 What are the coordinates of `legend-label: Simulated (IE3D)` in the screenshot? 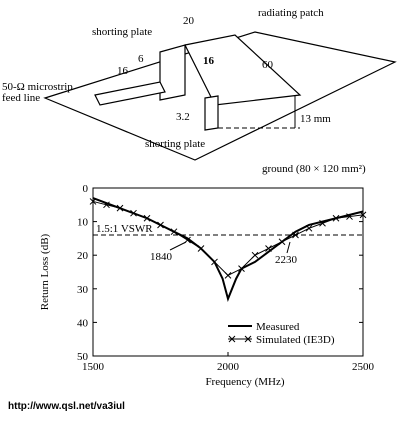 It's located at (295, 340).